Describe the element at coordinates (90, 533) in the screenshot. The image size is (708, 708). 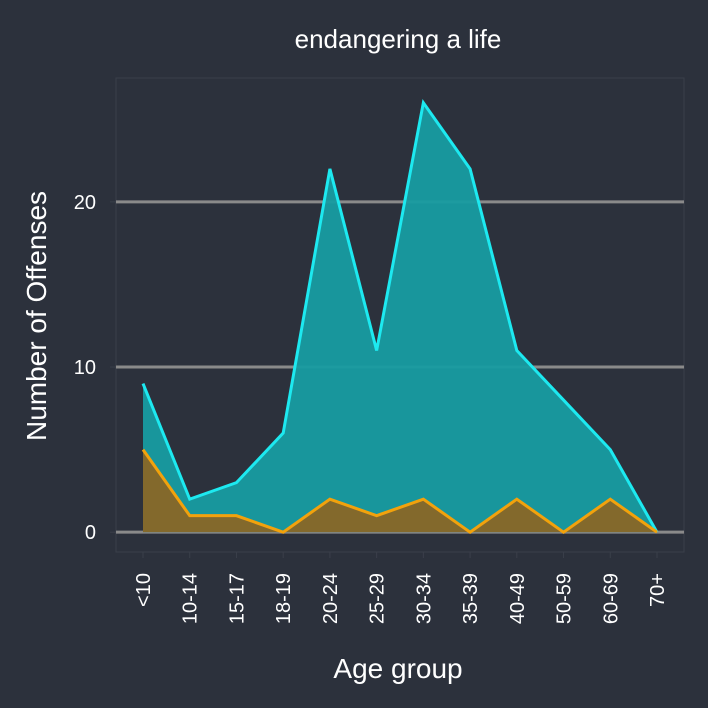
I see `y-tick-label-0: 0` at that location.